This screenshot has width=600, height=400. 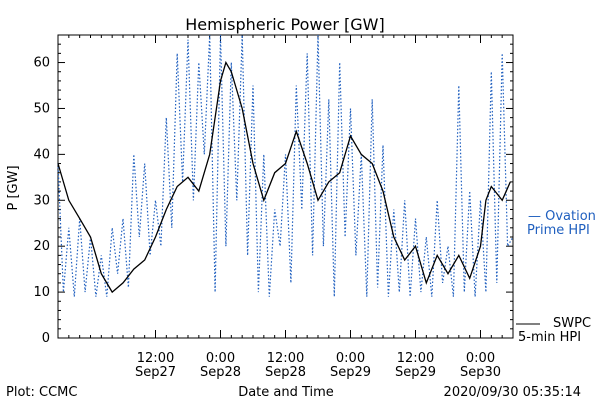 I want to click on x-tick-label-date: Sep30, so click(x=480, y=372).